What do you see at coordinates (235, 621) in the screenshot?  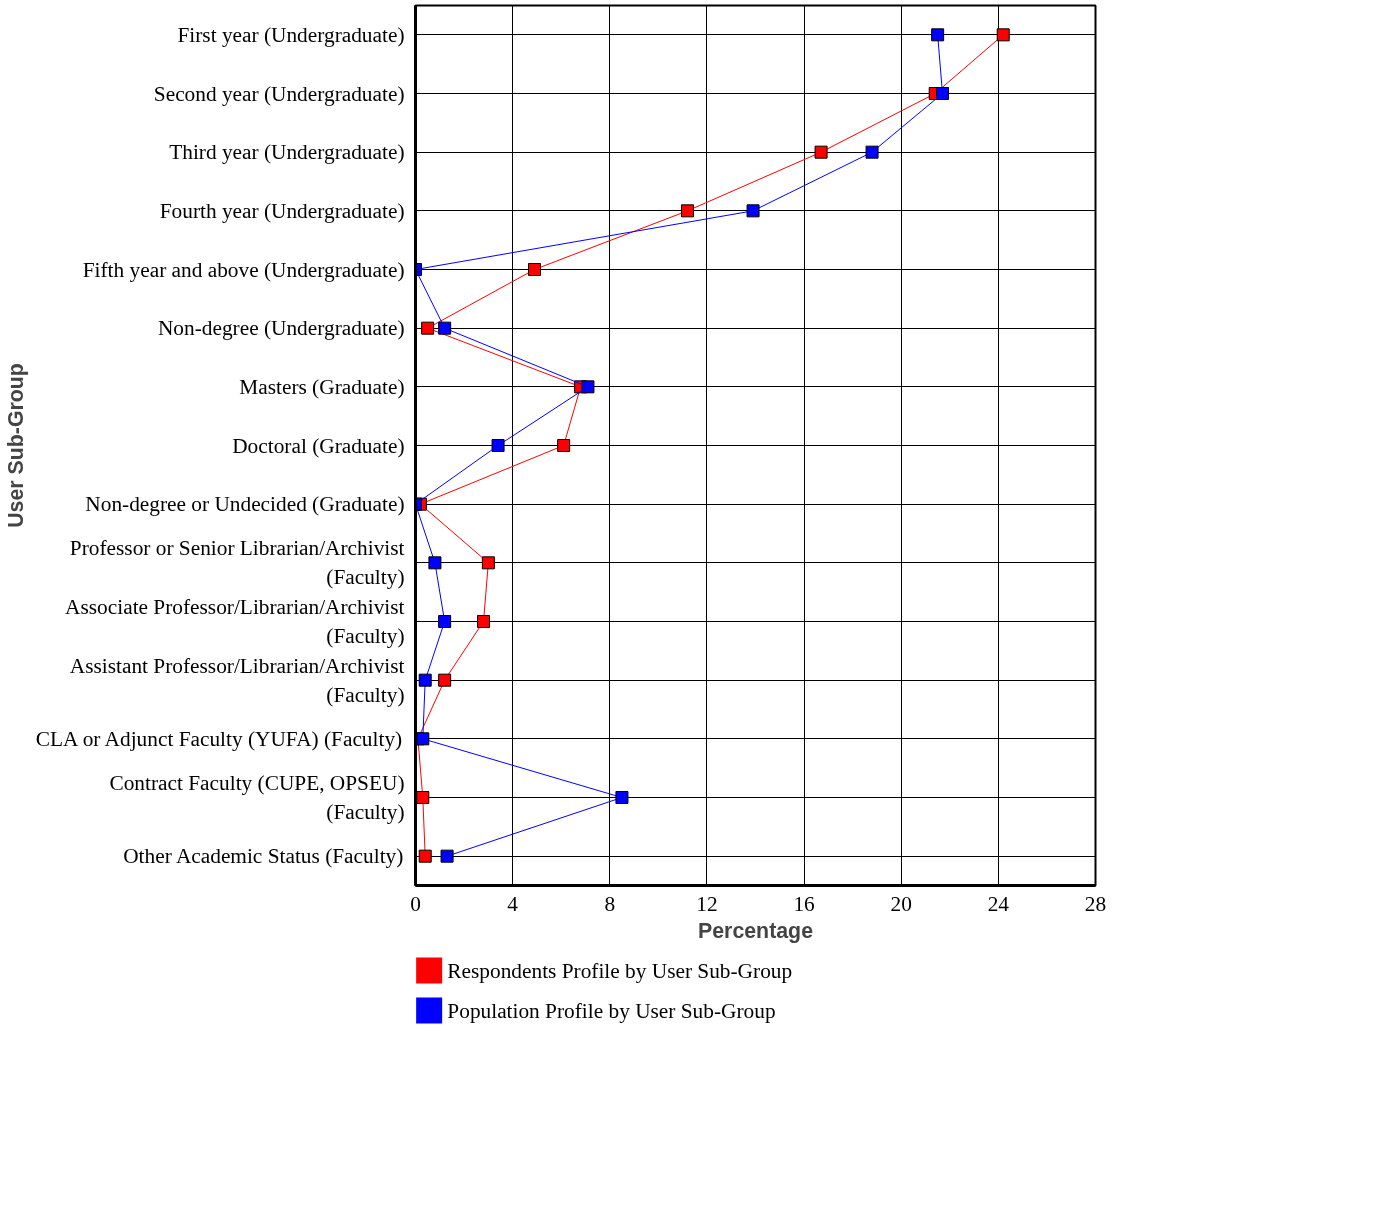 I see `y-tick-label: Associate Professor/Librarian/Archivist (Faculty)` at bounding box center [235, 621].